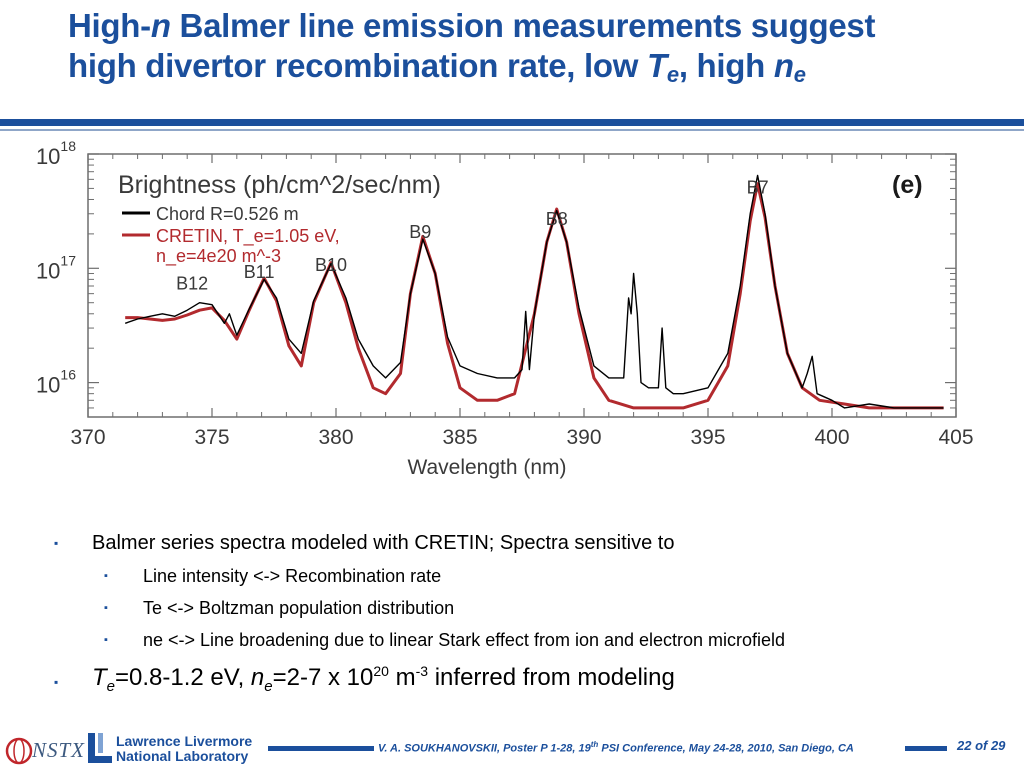 This screenshot has height=768, width=1024. What do you see at coordinates (59, 750) in the screenshot?
I see `nstx-label: NSTX` at bounding box center [59, 750].